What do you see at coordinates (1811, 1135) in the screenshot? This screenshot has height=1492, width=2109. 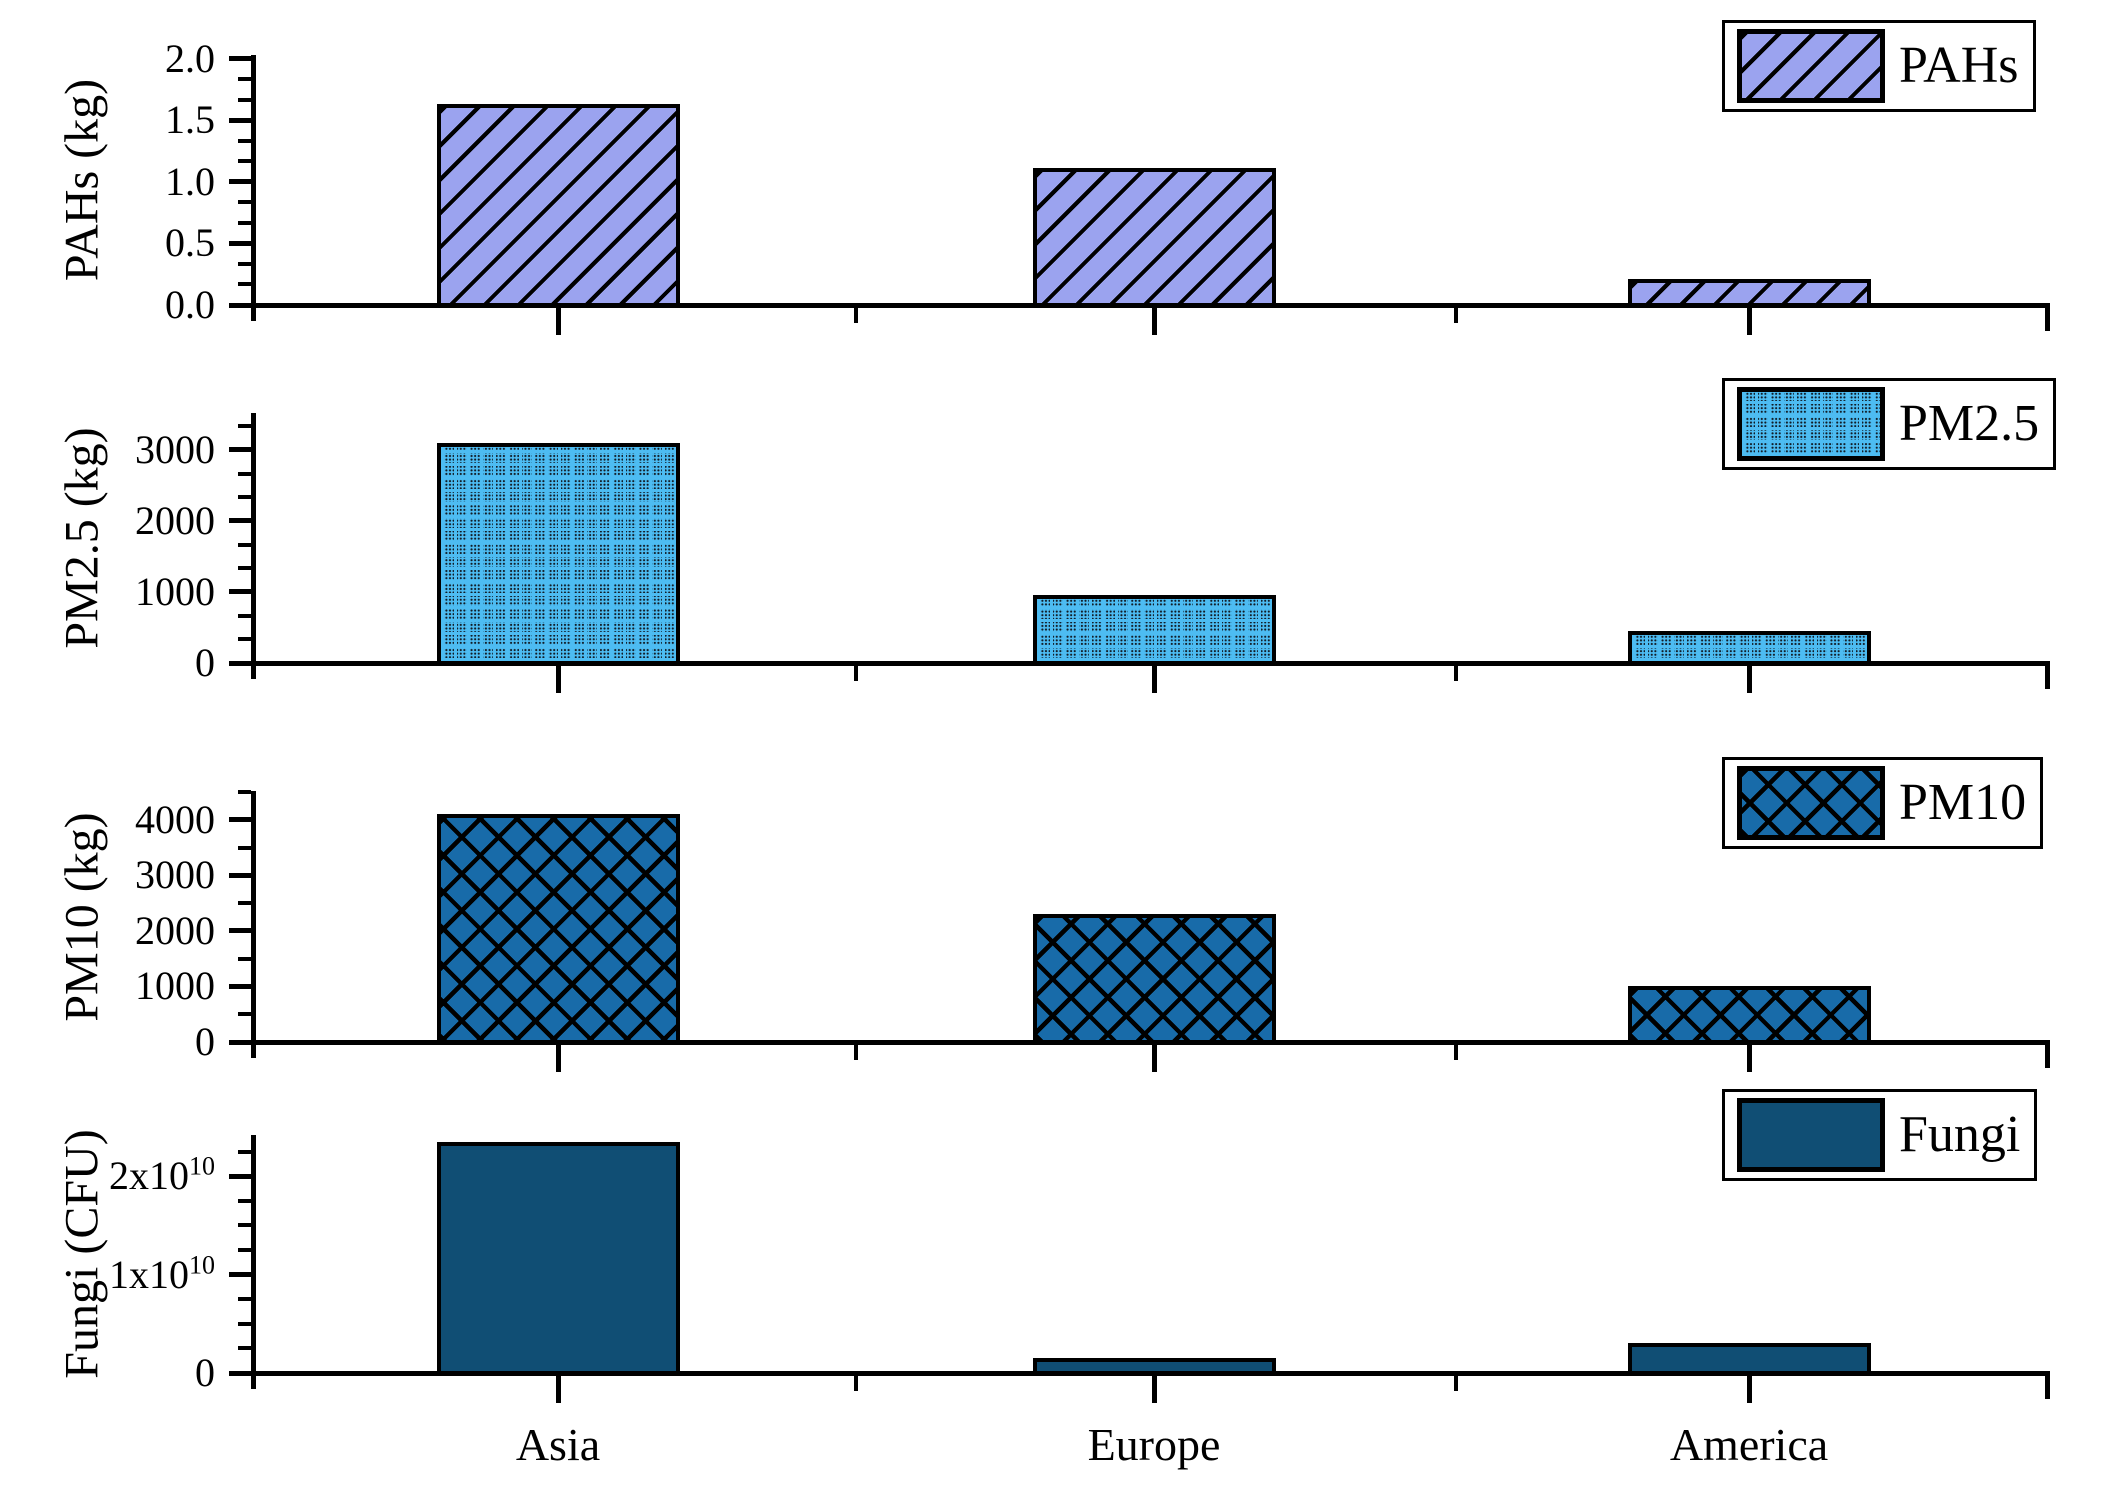 I see `legend-swatch-fungi` at bounding box center [1811, 1135].